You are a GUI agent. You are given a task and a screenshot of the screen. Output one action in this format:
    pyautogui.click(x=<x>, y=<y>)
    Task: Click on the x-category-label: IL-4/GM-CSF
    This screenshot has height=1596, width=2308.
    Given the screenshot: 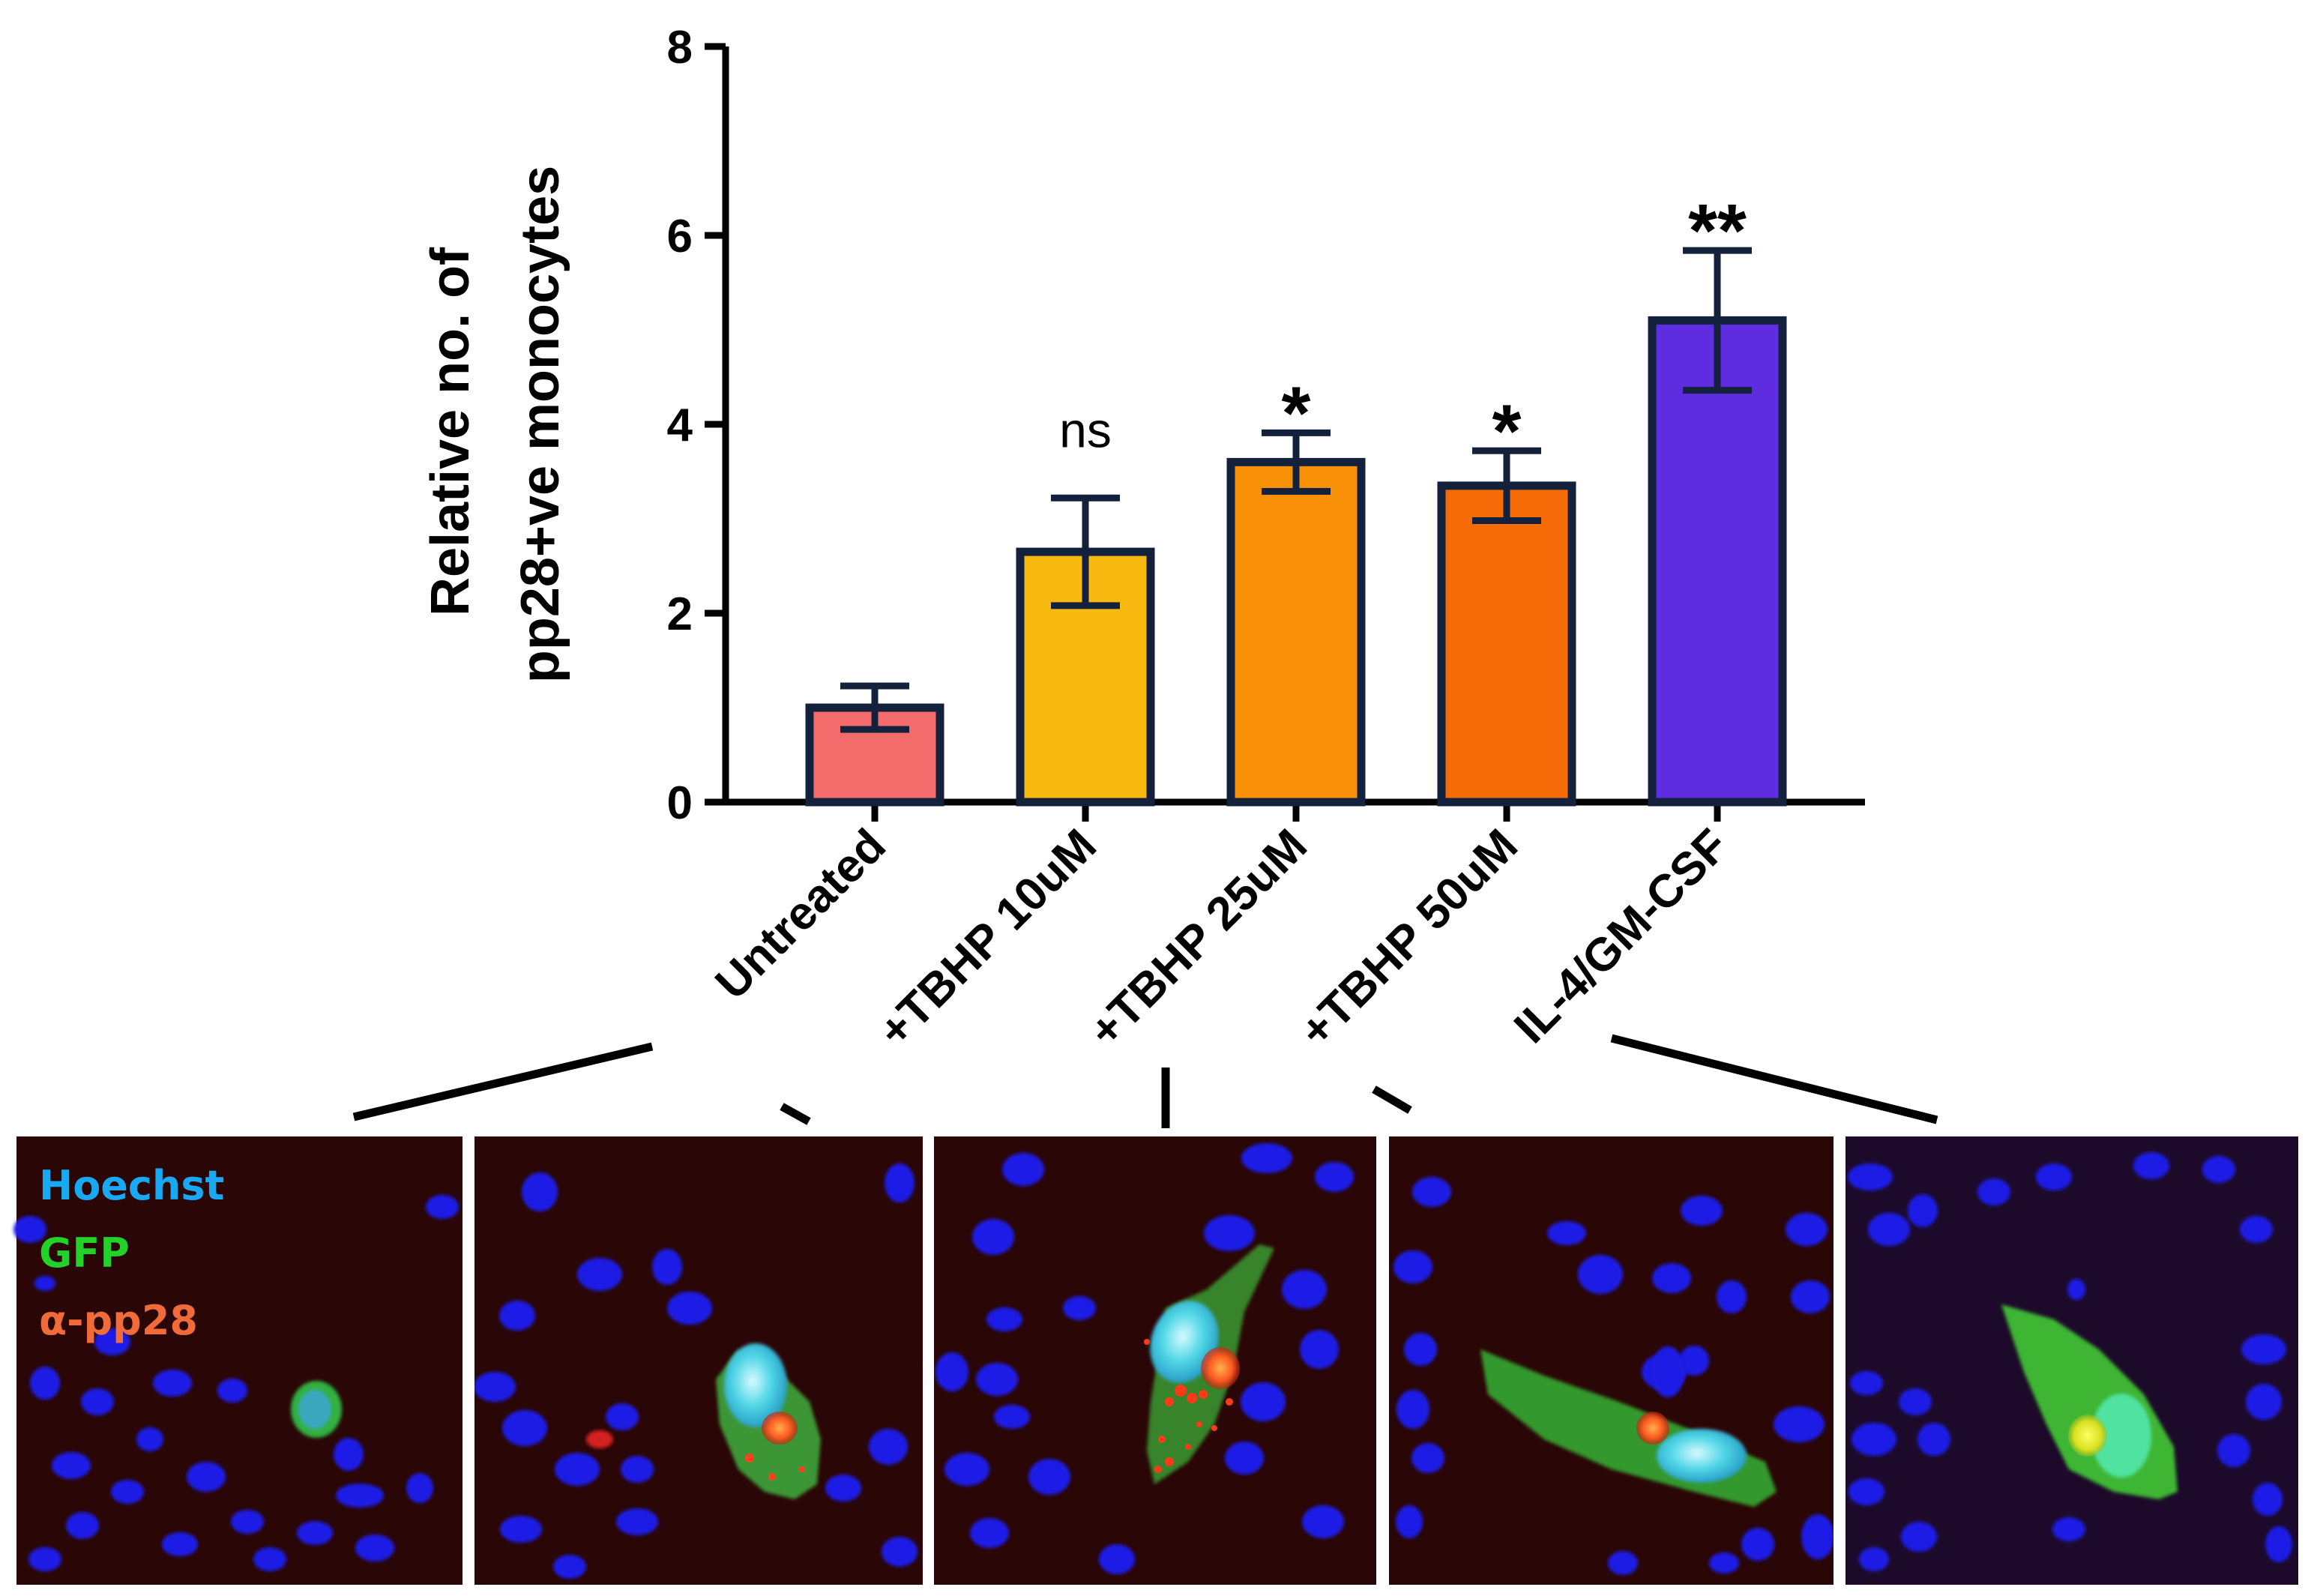 What is the action you would take?
    pyautogui.click(x=1621, y=936)
    